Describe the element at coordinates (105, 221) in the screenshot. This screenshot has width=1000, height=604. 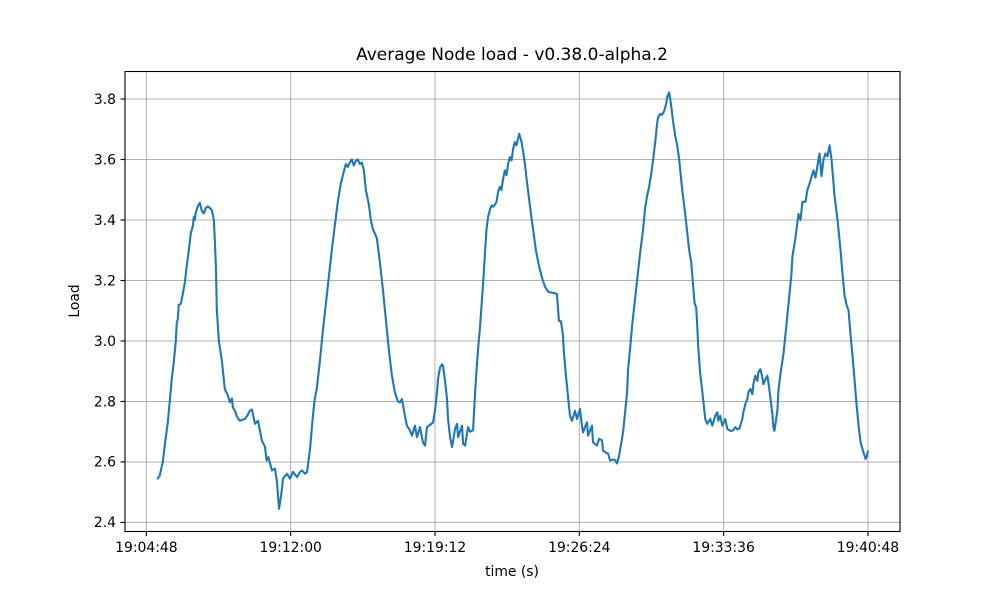
I see `y-tick-label: 3.4` at that location.